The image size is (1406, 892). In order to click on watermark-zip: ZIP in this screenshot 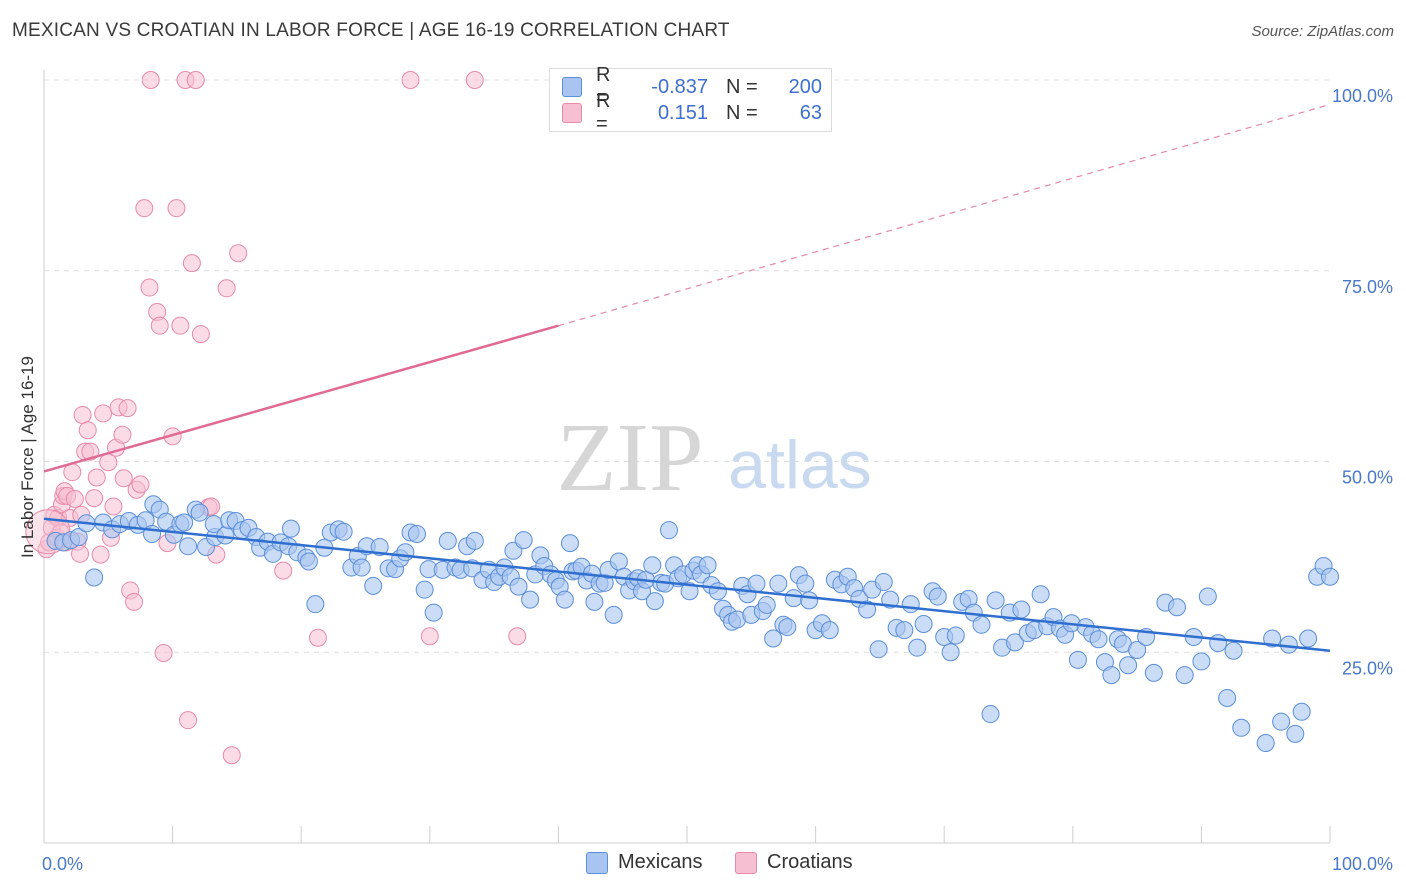, I will do `click(630, 458)`.